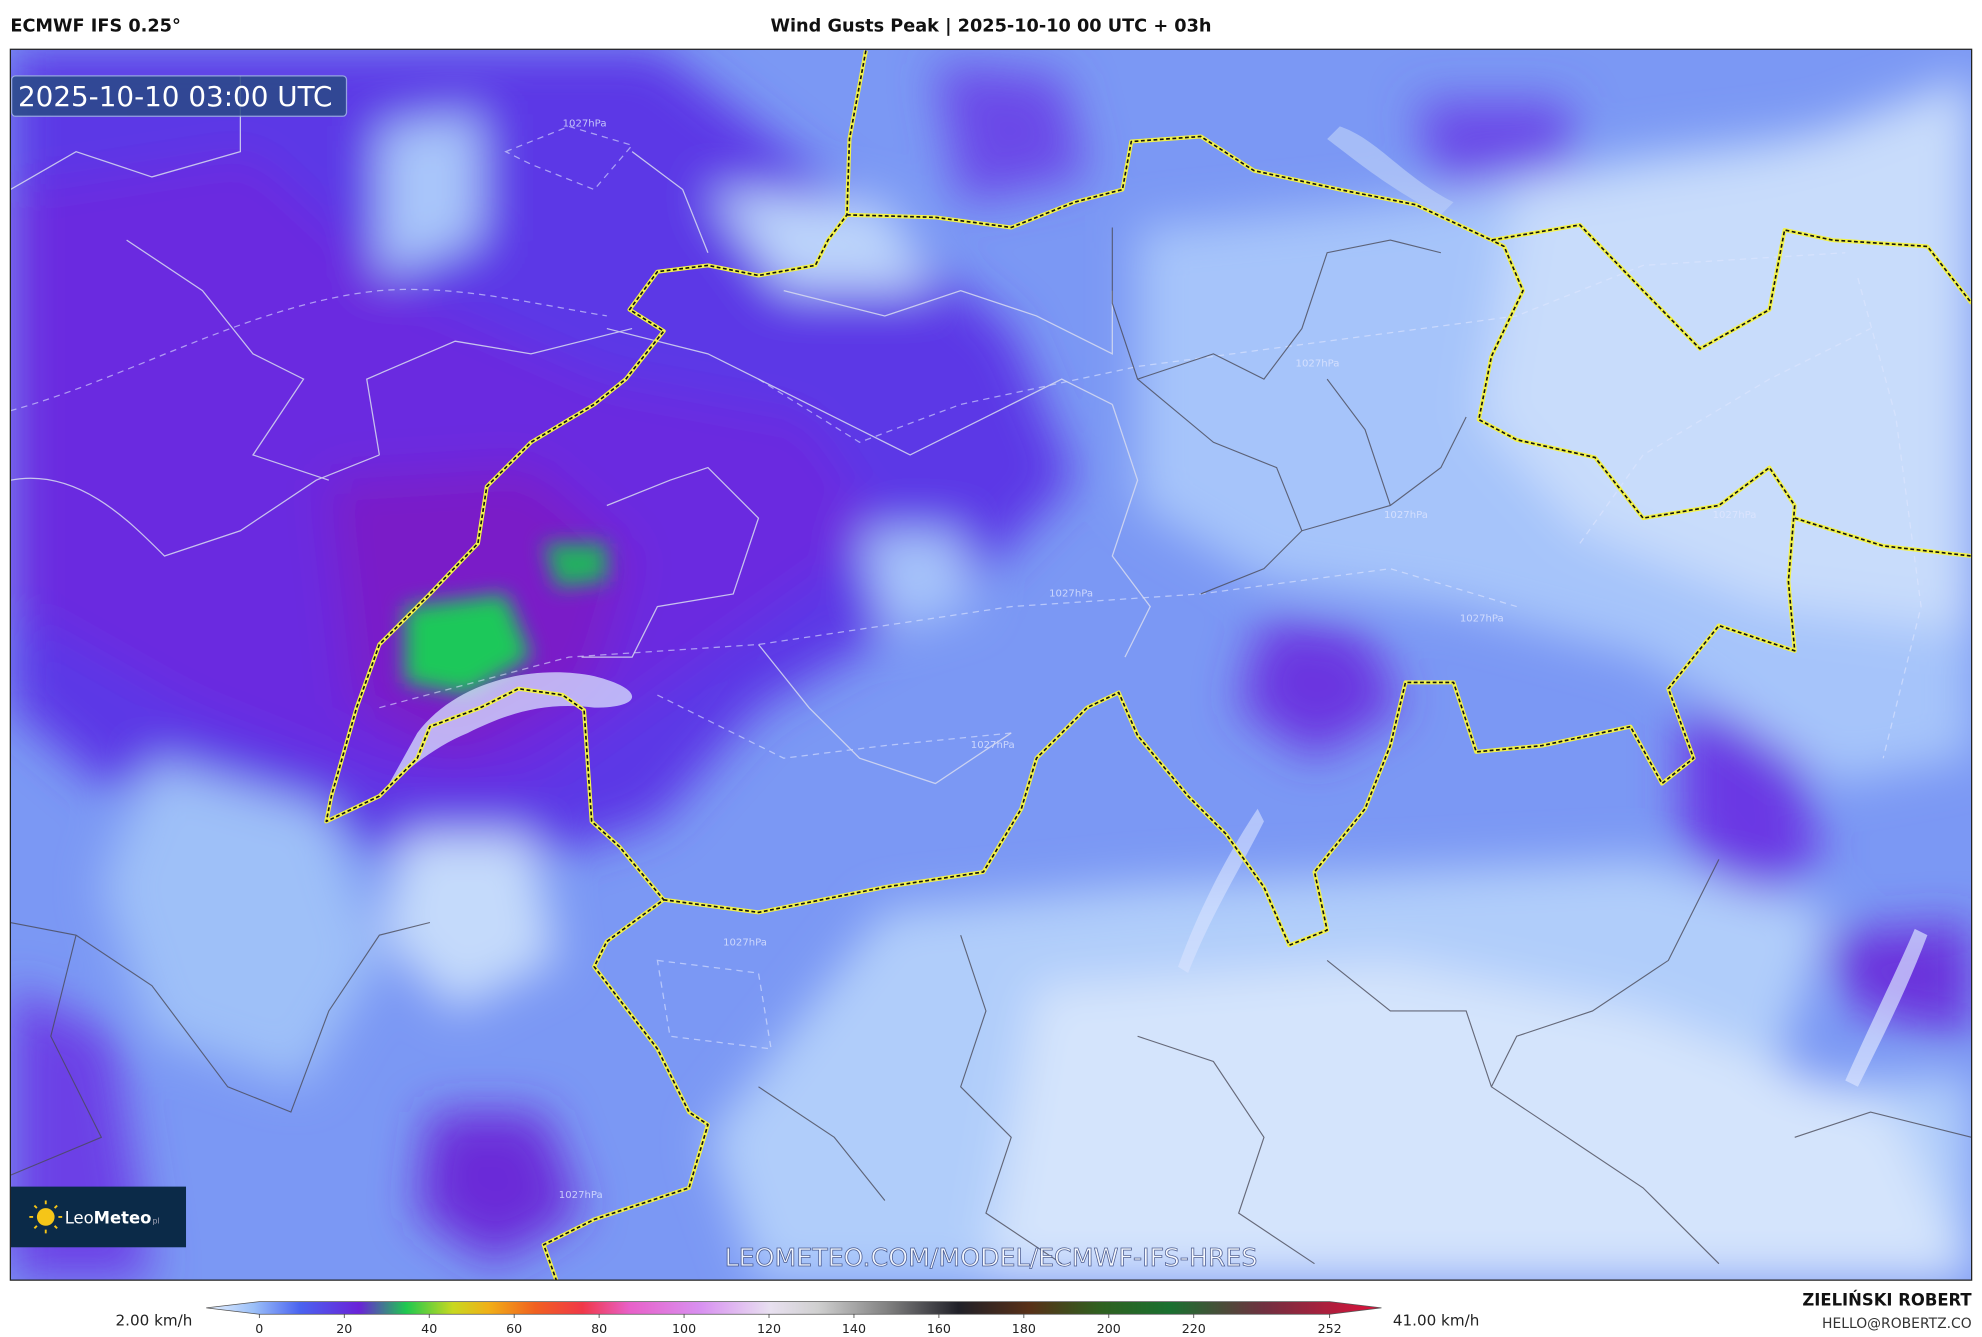 Image resolution: width=1982 pixels, height=1337 pixels. Describe the element at coordinates (1897, 1324) in the screenshot. I see `email: HELLO@ROBERTZ.CO` at that location.